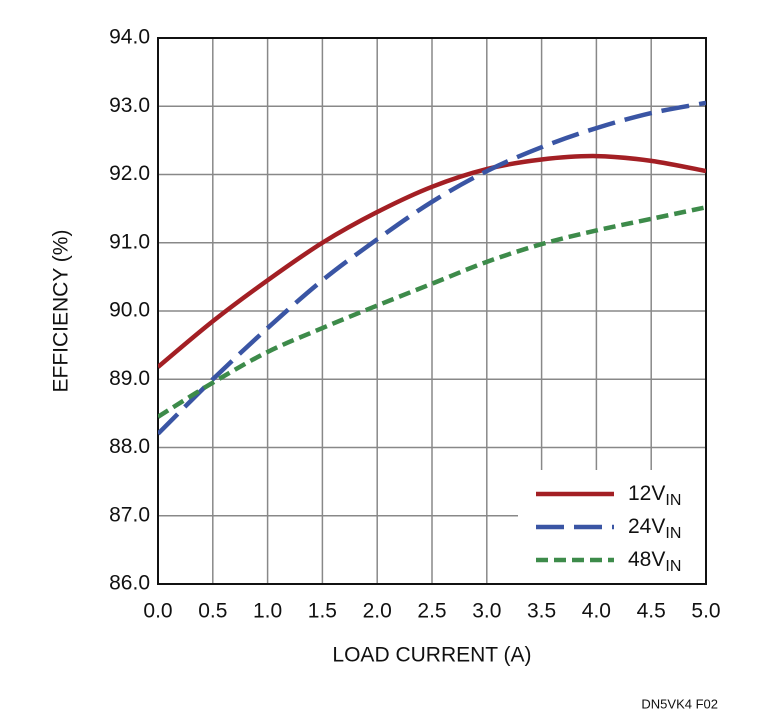 This screenshot has width=780, height=725. What do you see at coordinates (541, 611) in the screenshot?
I see `x-tick-label: 3.5` at bounding box center [541, 611].